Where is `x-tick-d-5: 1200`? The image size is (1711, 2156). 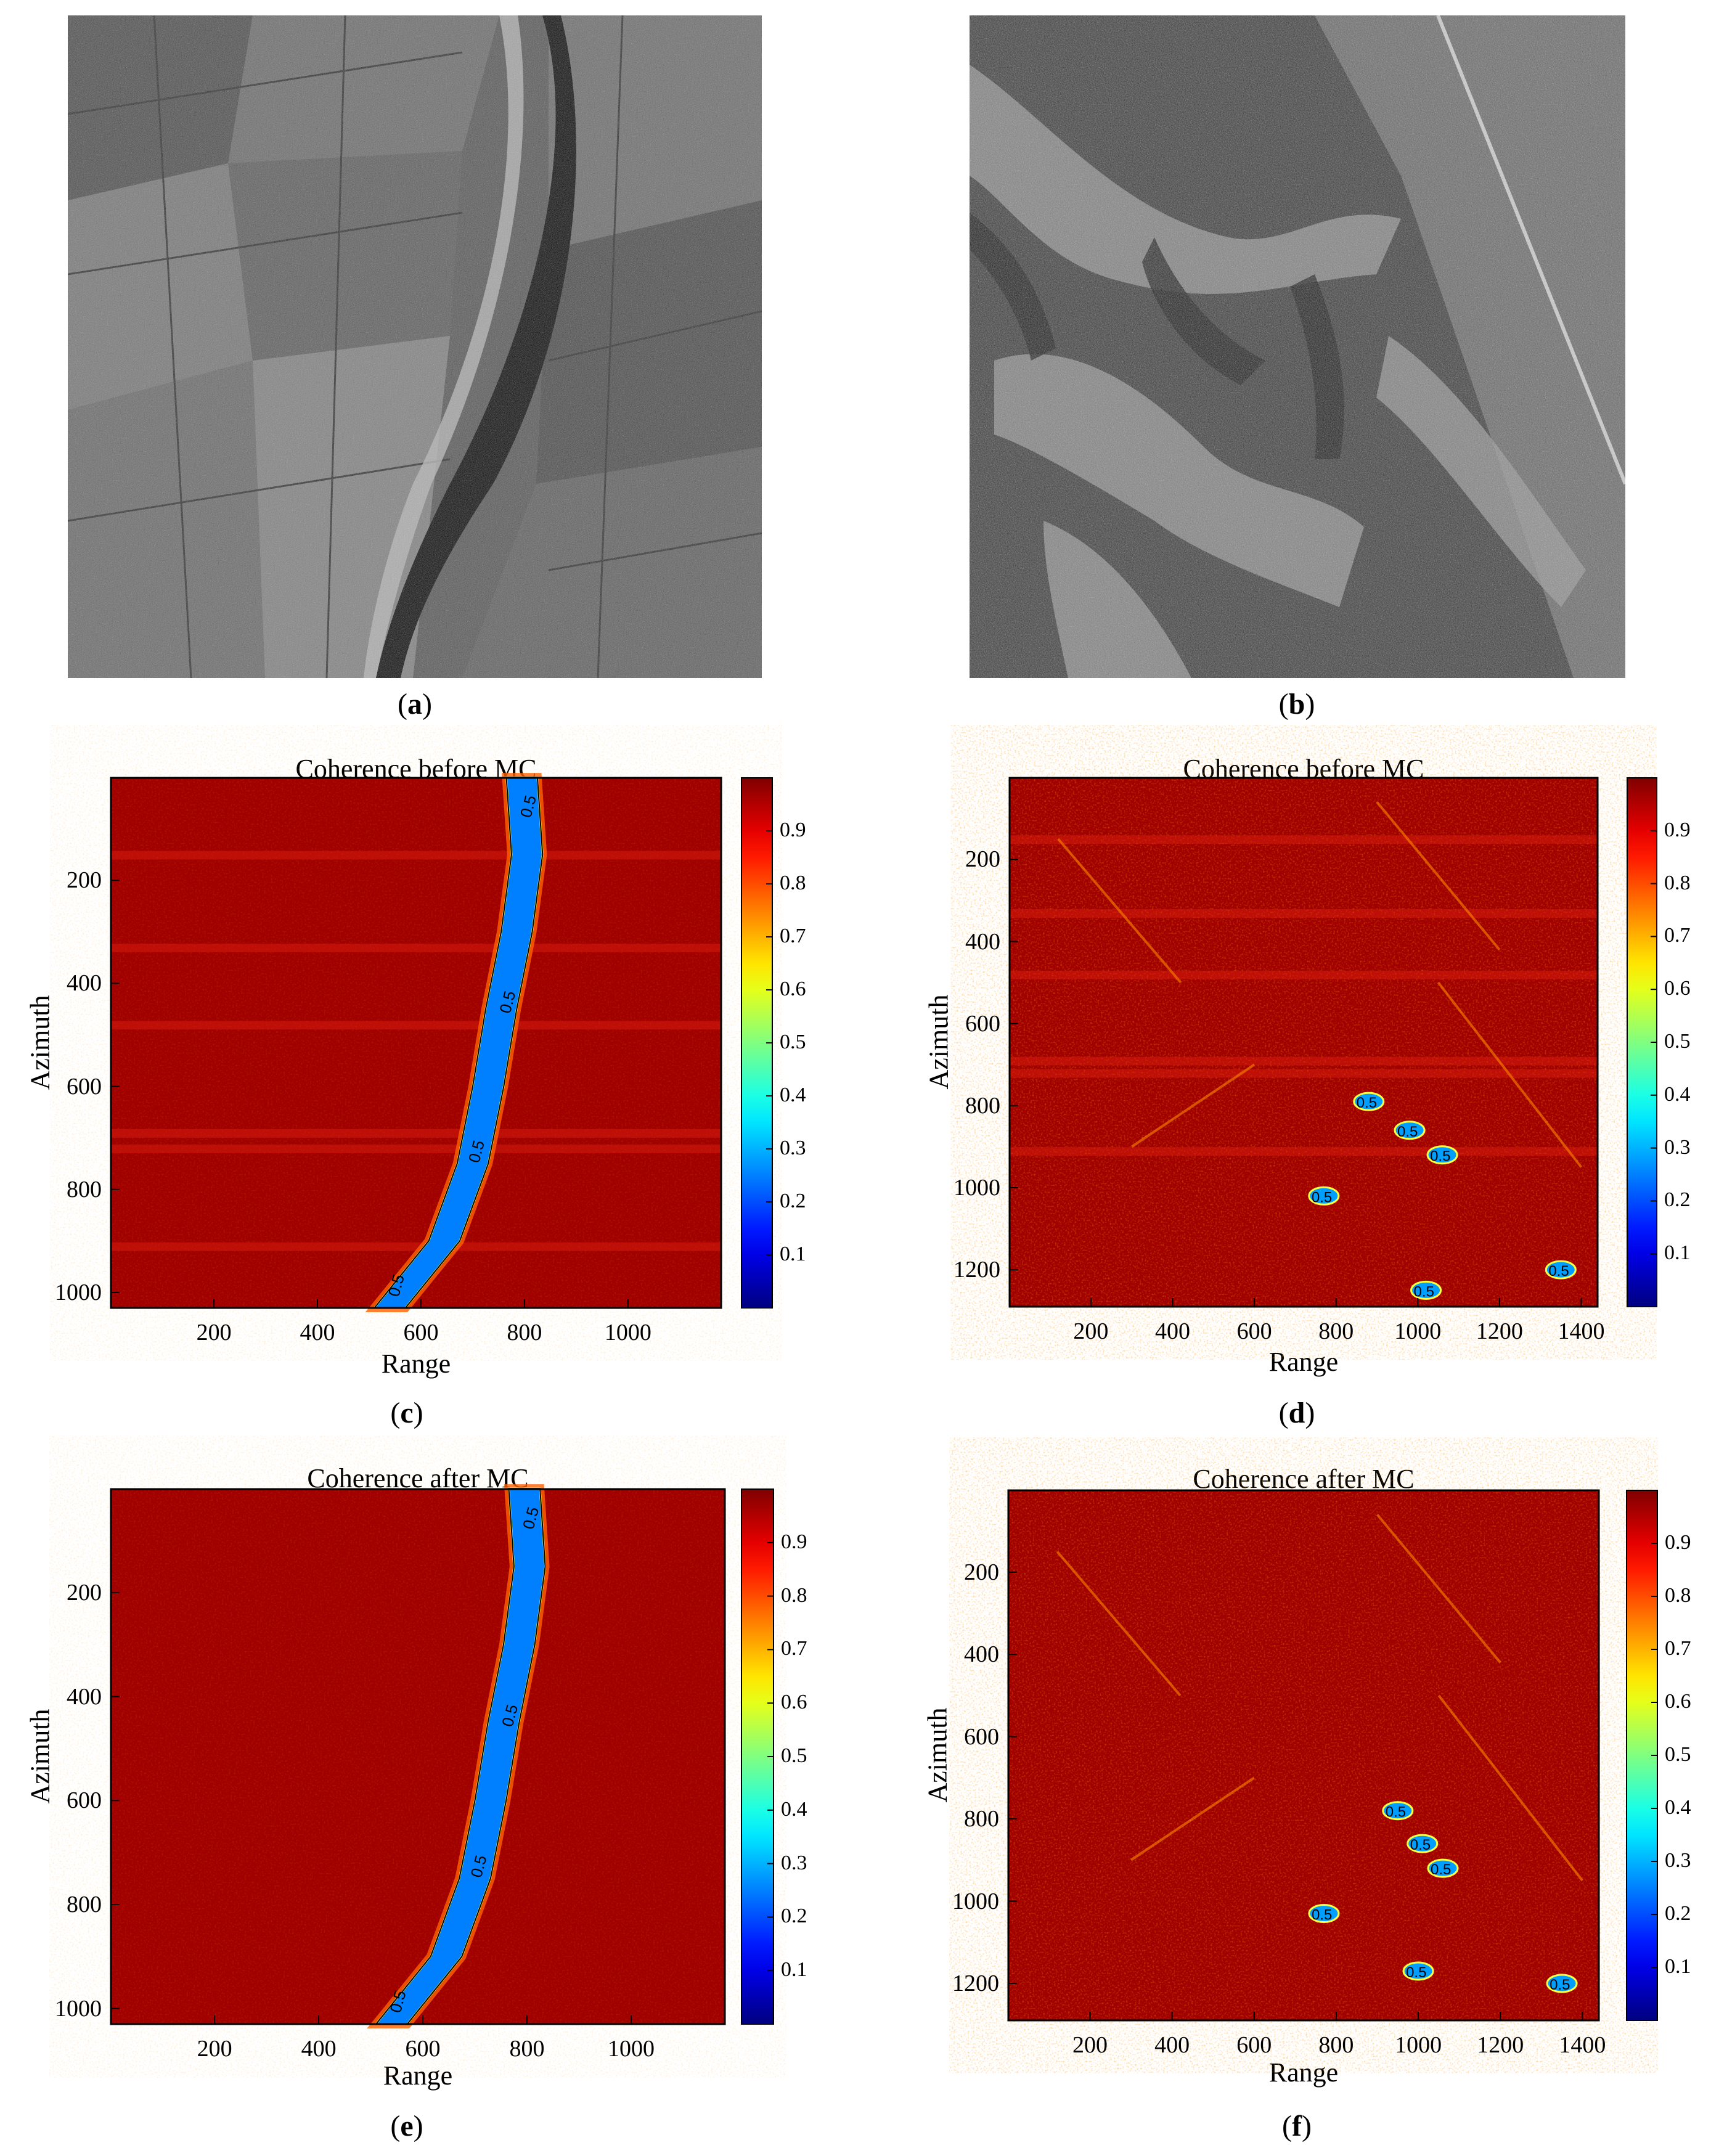 x-tick-d-5: 1200 is located at coordinates (1499, 1331).